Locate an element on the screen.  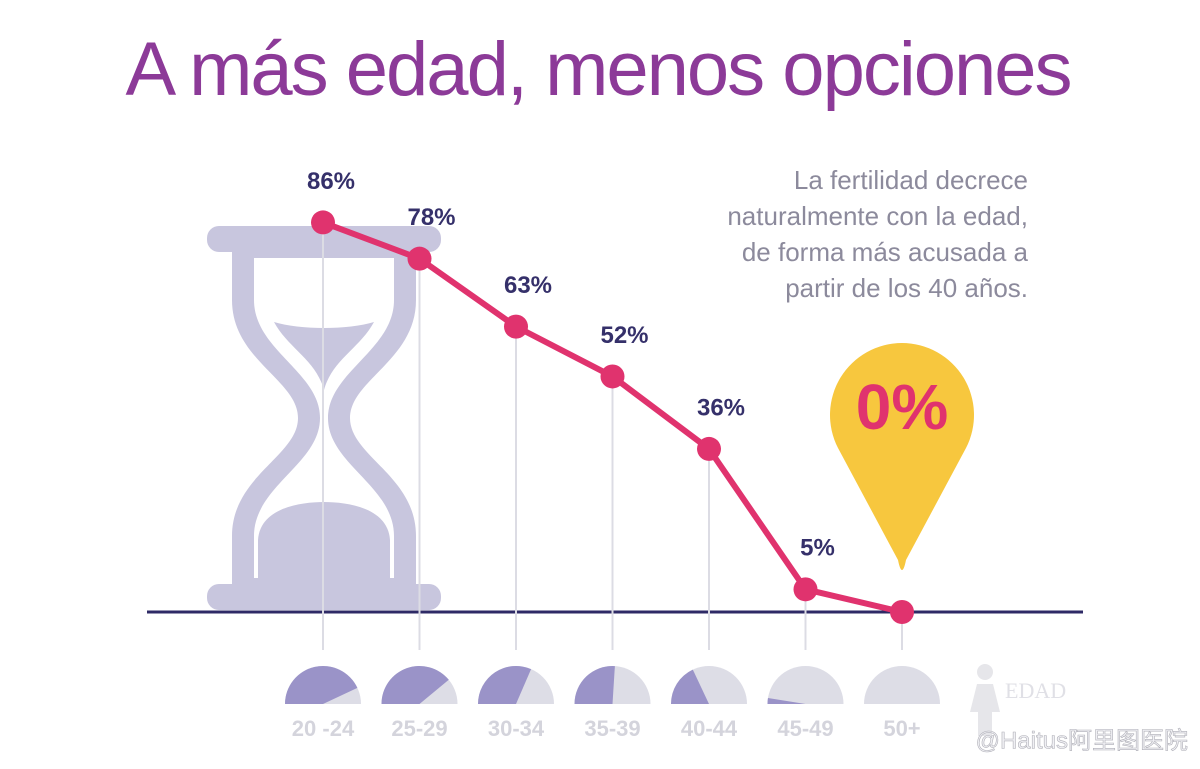
age-icon is located at coordinates (985, 700).